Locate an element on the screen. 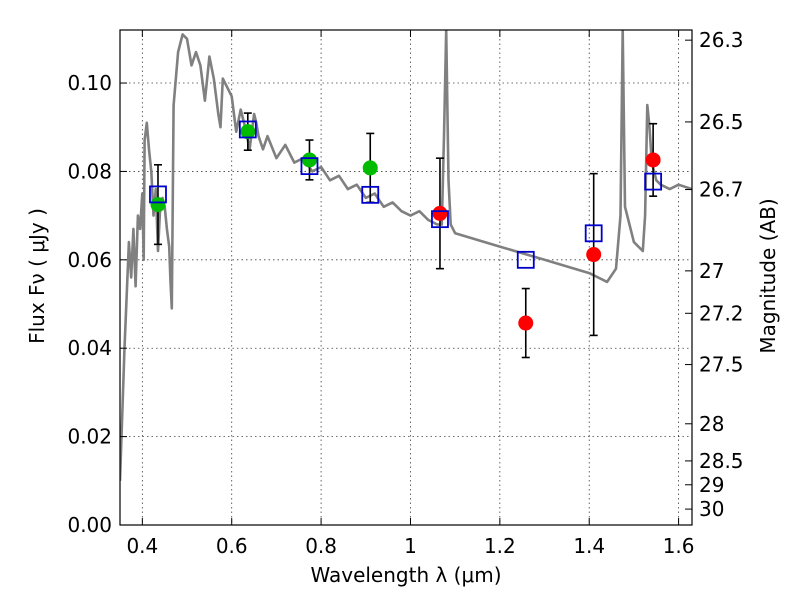 The image size is (800, 600). magnitude-tick-label: 27.5 is located at coordinates (721, 365).